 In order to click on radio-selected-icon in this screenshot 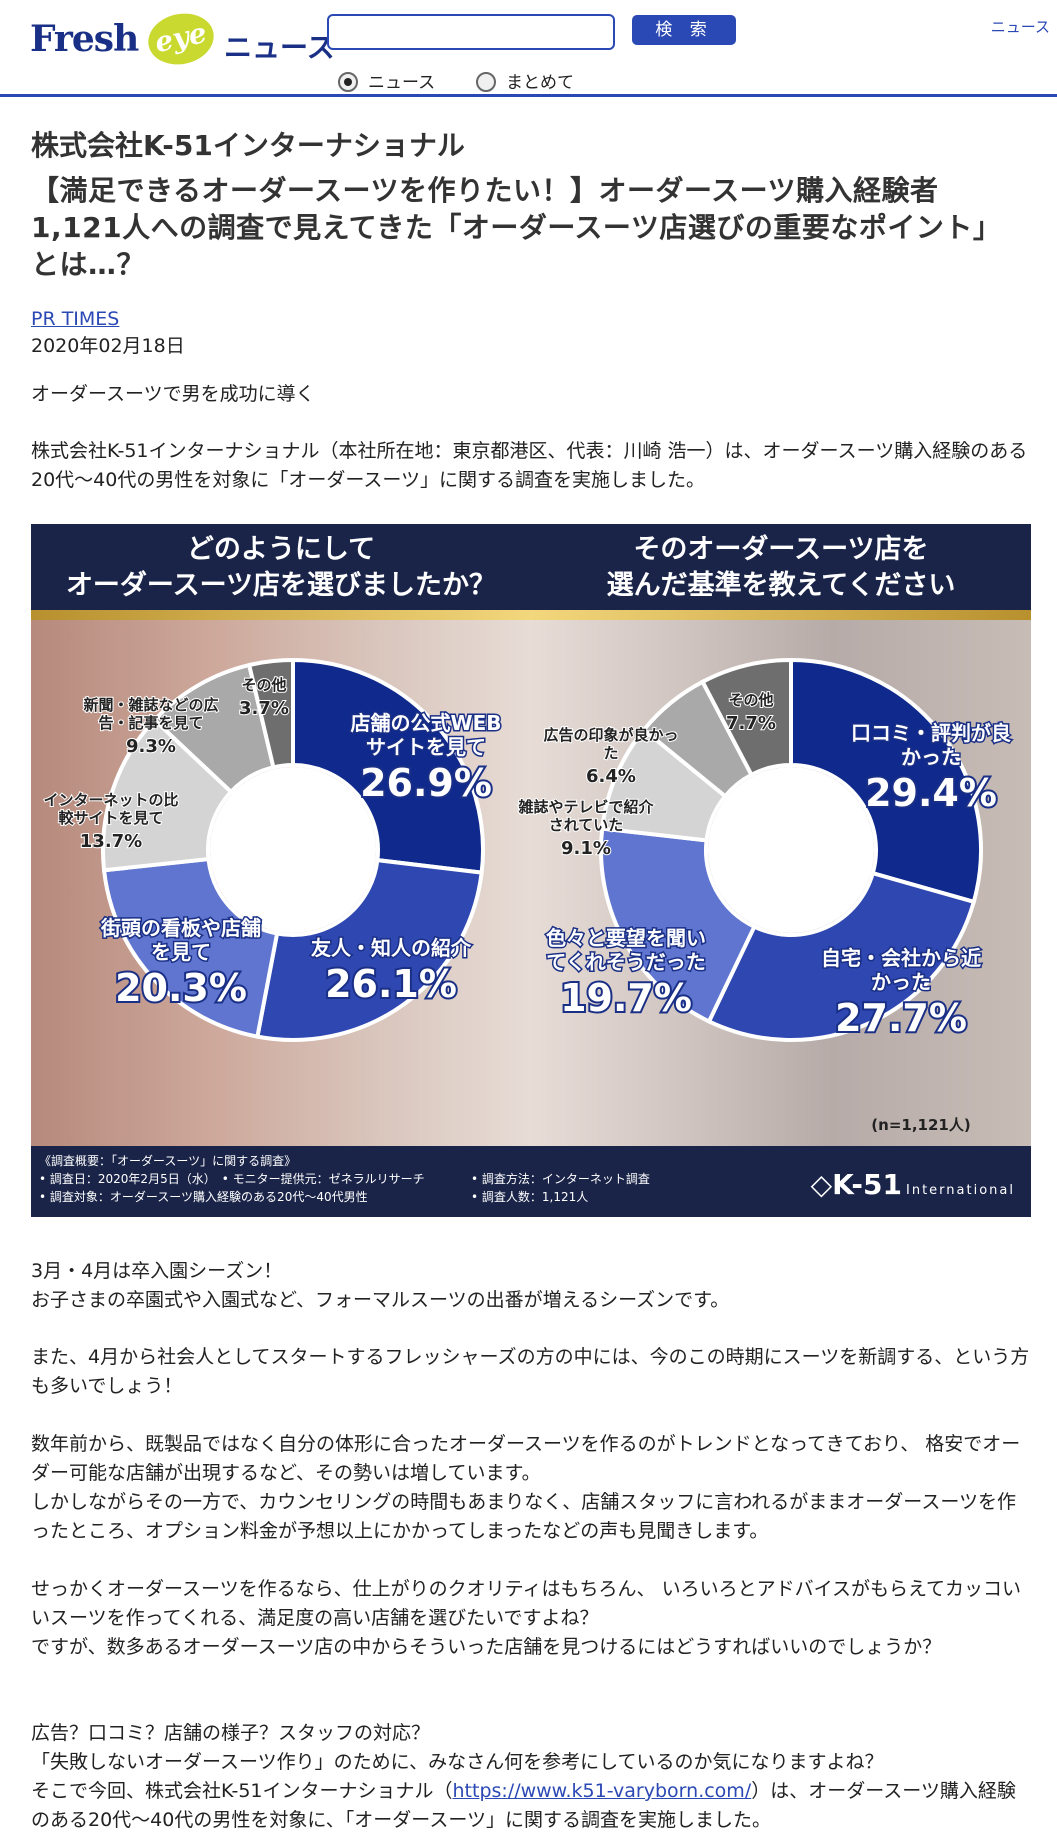, I will do `click(348, 82)`.